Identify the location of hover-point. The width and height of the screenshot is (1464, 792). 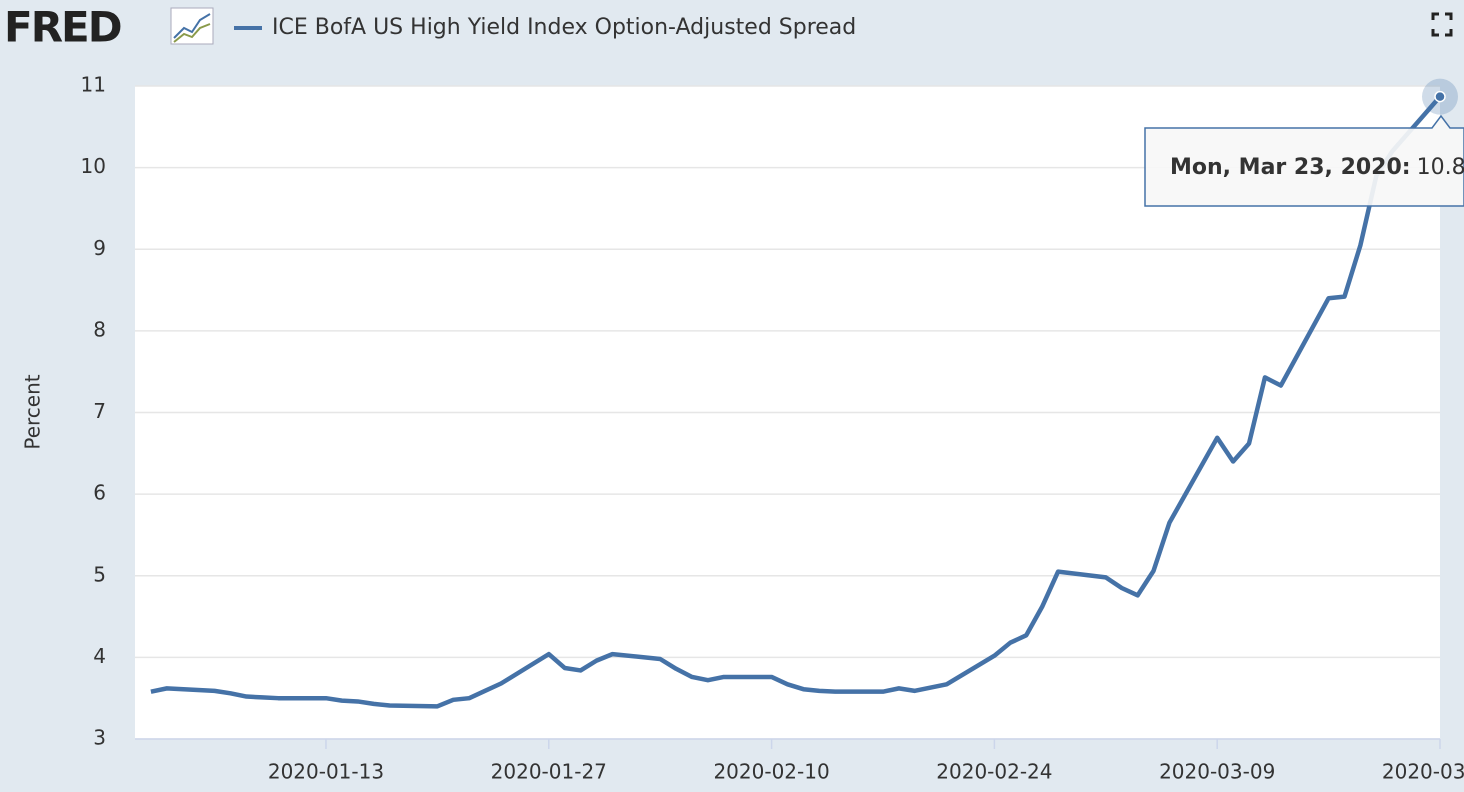
(1440, 96).